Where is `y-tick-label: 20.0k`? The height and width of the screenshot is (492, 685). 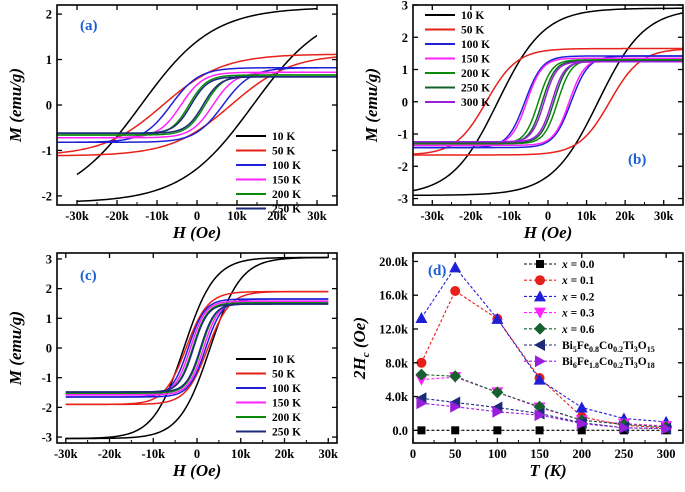 y-tick-label: 20.0k is located at coordinates (393, 262).